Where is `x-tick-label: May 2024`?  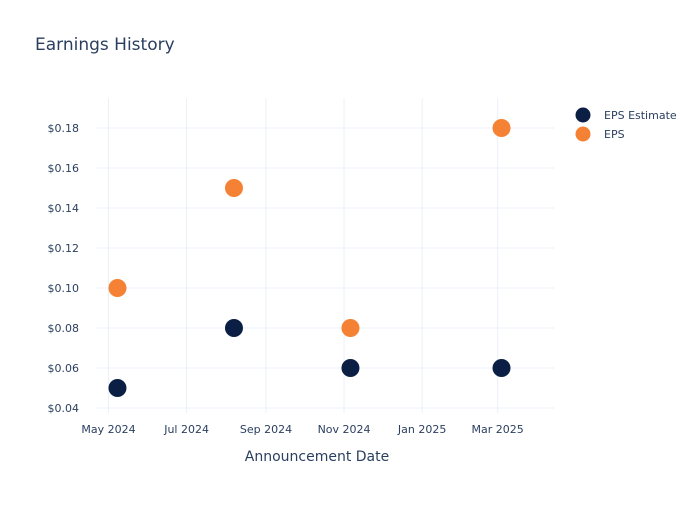 x-tick-label: May 2024 is located at coordinates (108, 429).